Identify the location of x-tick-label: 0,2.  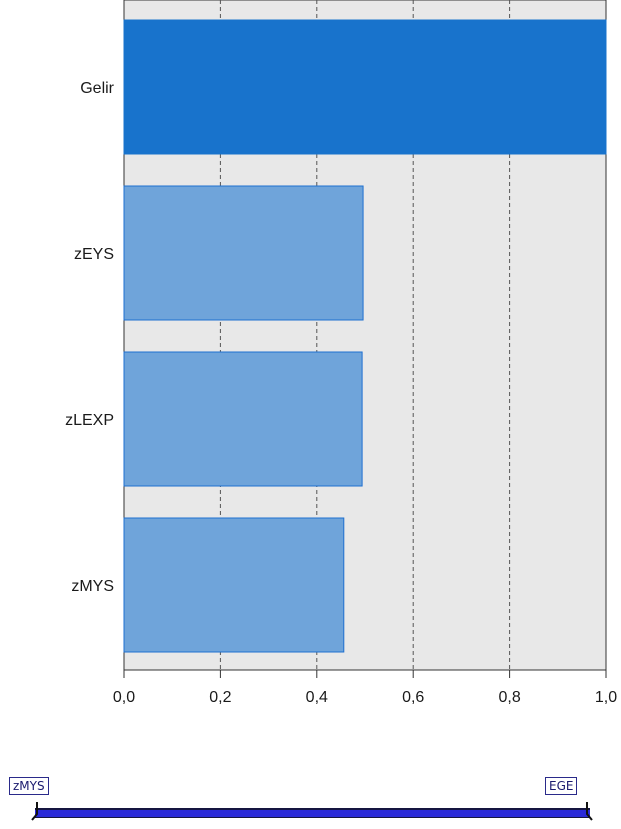
(220, 697).